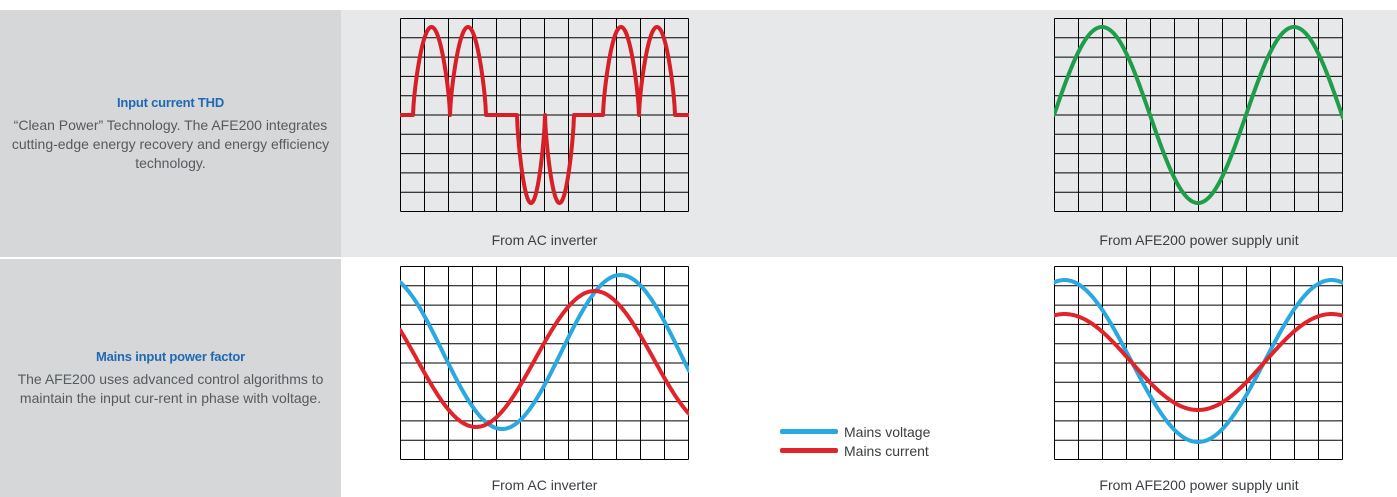 The image size is (1397, 497). What do you see at coordinates (170, 102) in the screenshot?
I see `row-title: Input current THD` at bounding box center [170, 102].